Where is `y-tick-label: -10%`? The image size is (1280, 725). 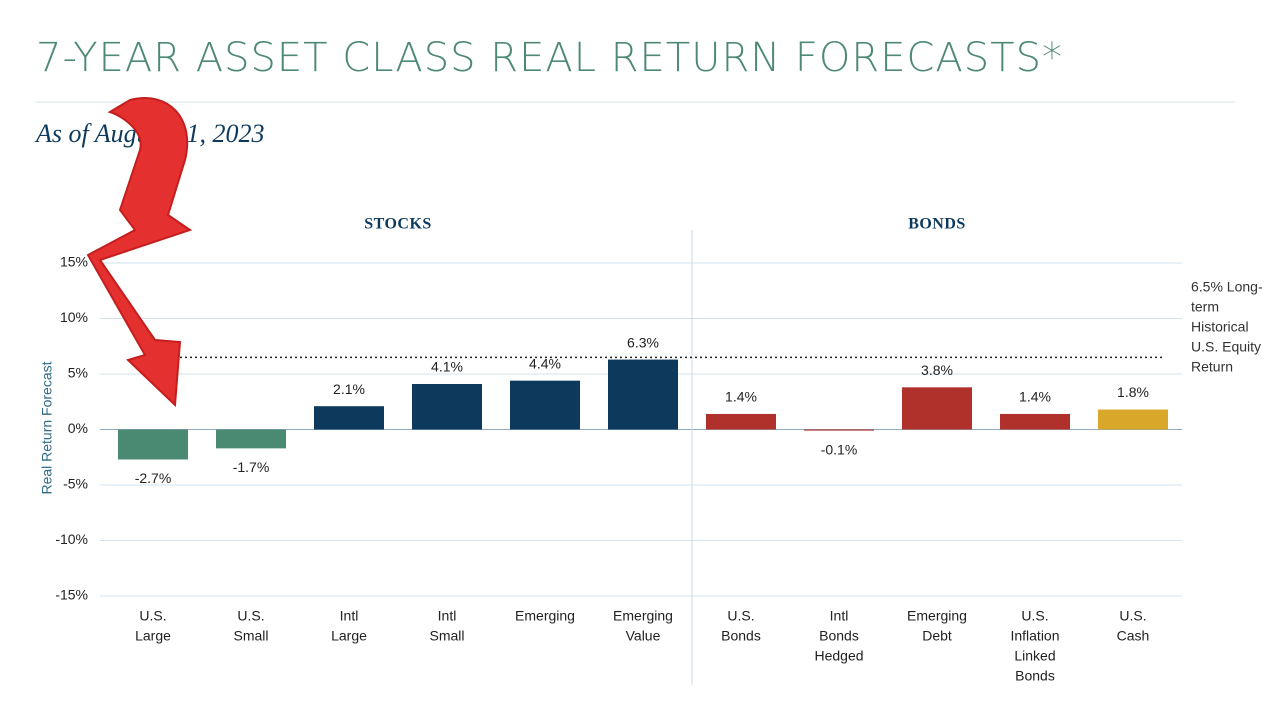
y-tick-label: -10% is located at coordinates (71, 539).